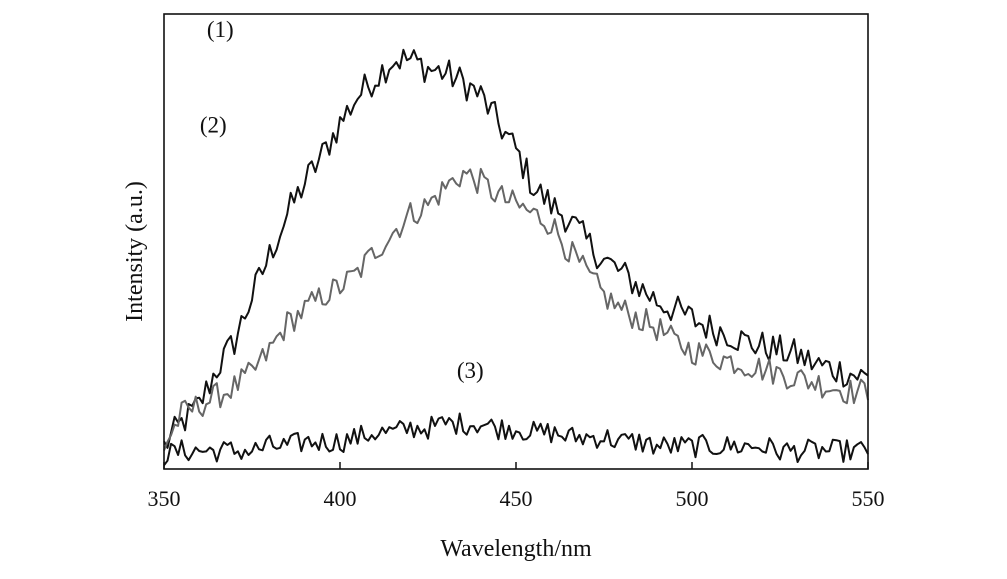 This screenshot has width=1007, height=579. I want to click on x-tick-label: 350, so click(164, 498).